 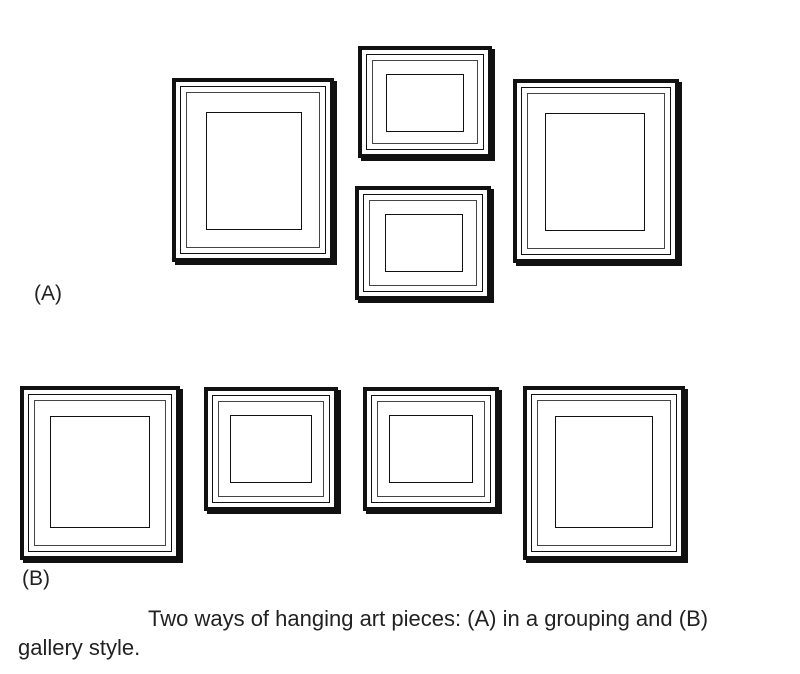 I want to click on label-a: (A), so click(x=48, y=293).